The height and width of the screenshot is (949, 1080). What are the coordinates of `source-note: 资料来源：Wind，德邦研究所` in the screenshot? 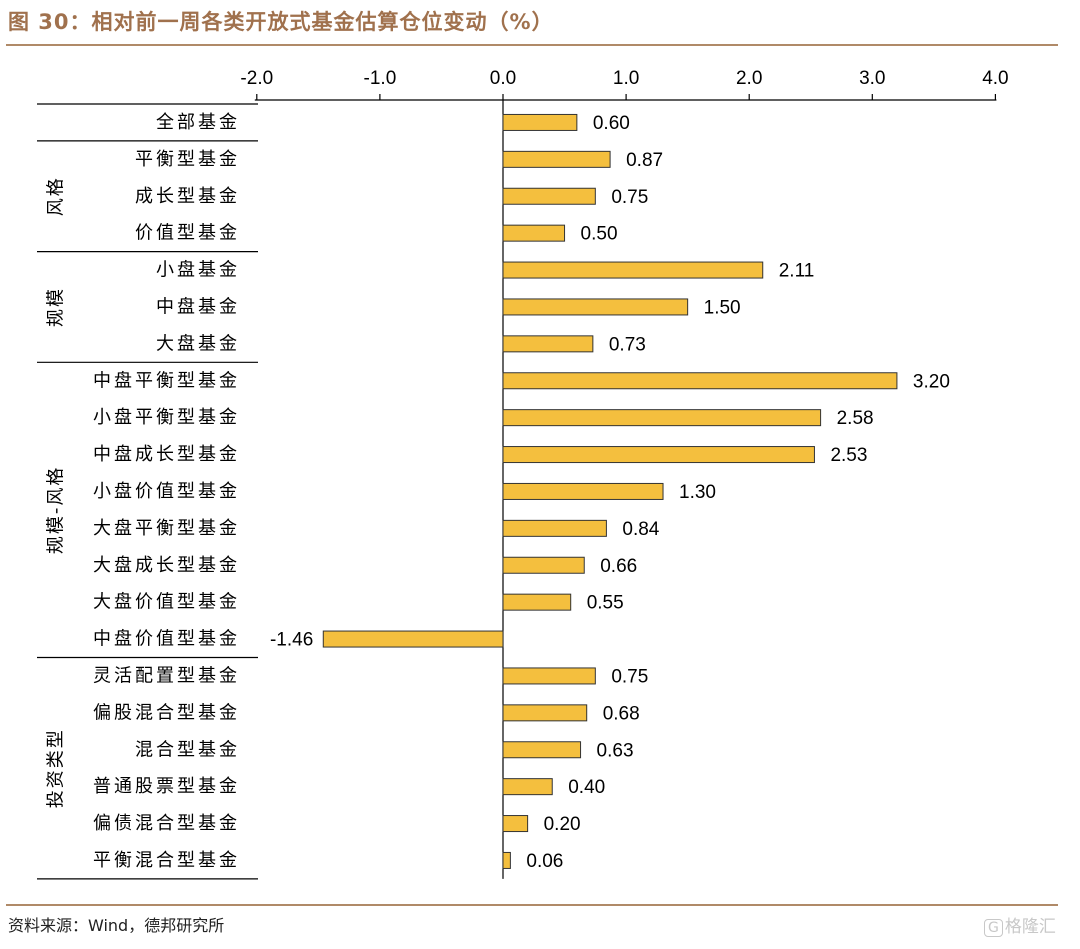 It's located at (116, 925).